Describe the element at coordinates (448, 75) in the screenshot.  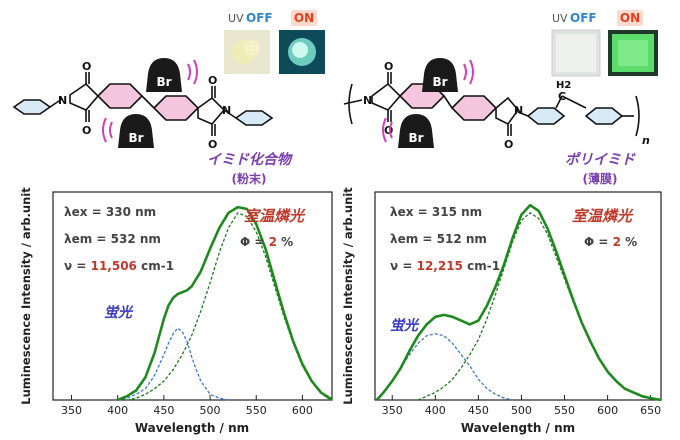
I see `bromine-weight-3: Br` at that location.